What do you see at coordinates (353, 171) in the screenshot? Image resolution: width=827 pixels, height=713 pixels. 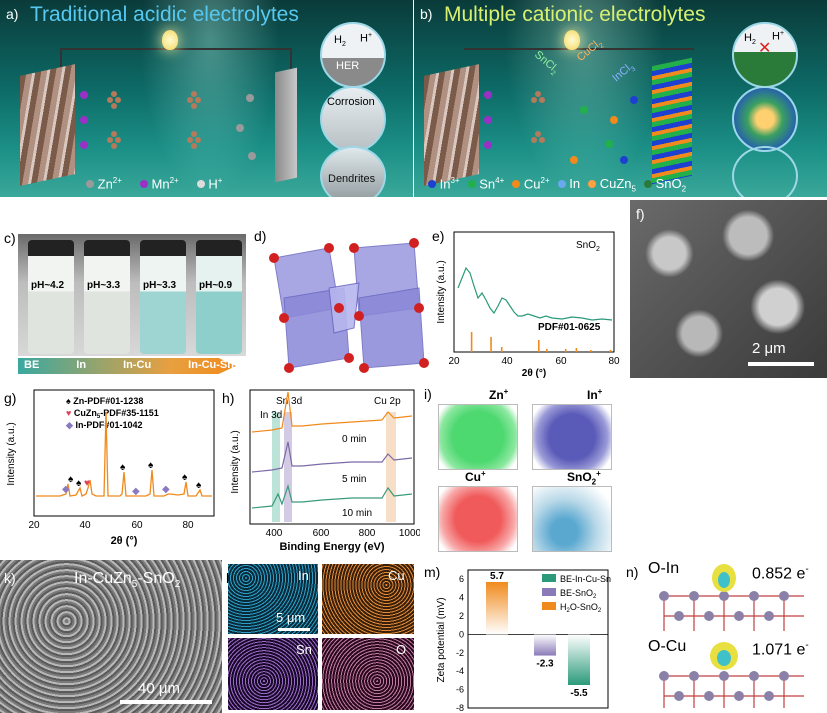 I see `dendrites-bubble: Dendrites` at bounding box center [353, 171].